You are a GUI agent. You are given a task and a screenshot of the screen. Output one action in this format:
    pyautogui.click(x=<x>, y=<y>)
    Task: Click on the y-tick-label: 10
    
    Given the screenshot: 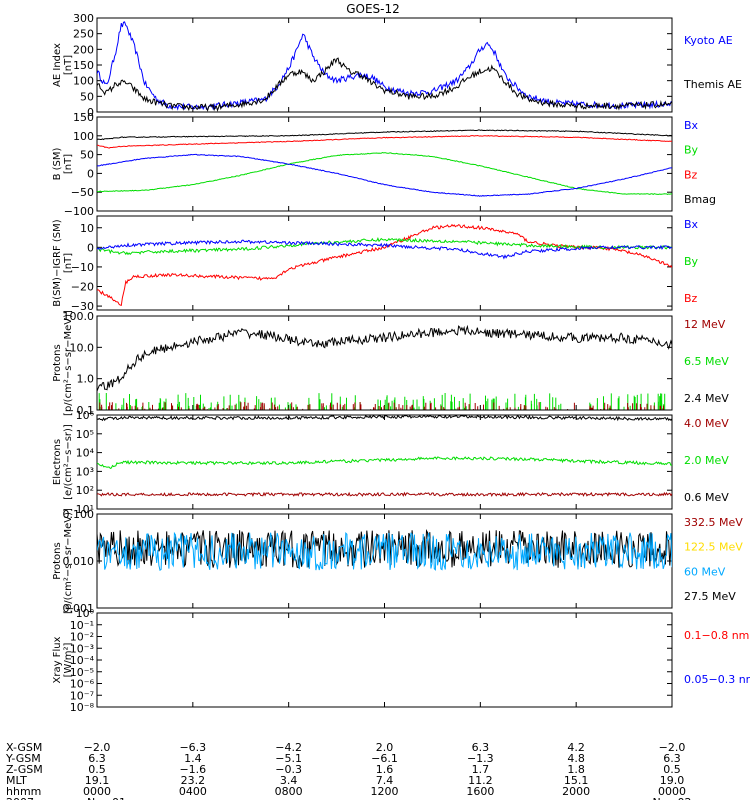 What is the action you would take?
    pyautogui.click(x=87, y=228)
    